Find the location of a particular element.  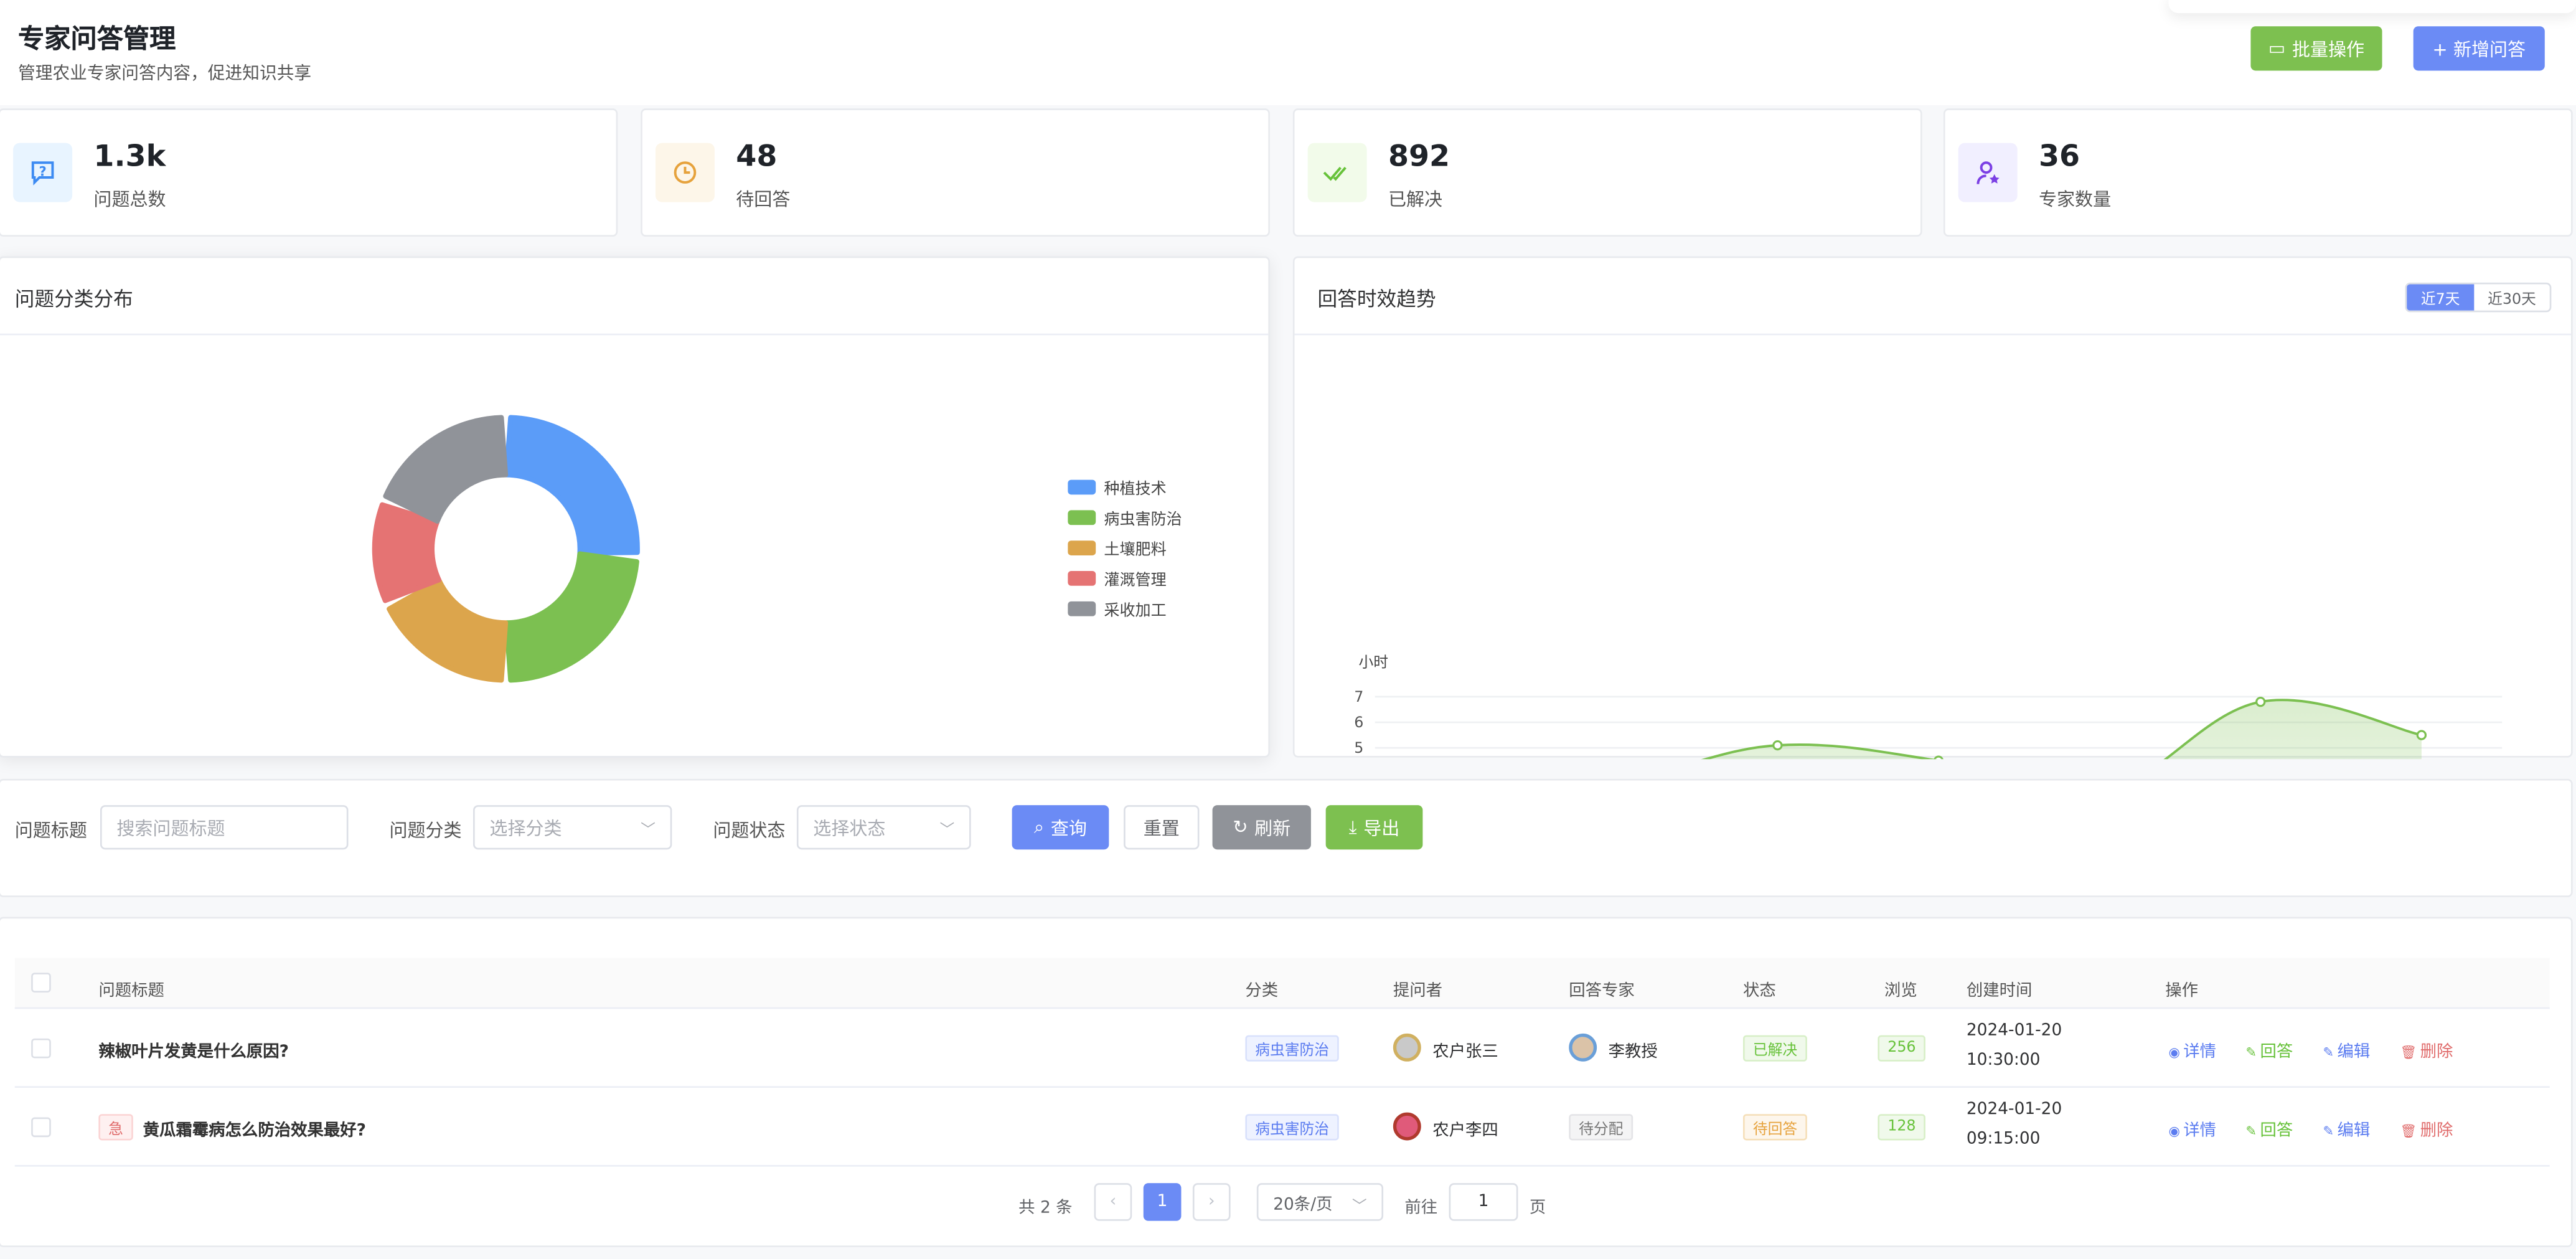

question-title: 辣椒叶片发黄是什么原因? is located at coordinates (193, 1052).